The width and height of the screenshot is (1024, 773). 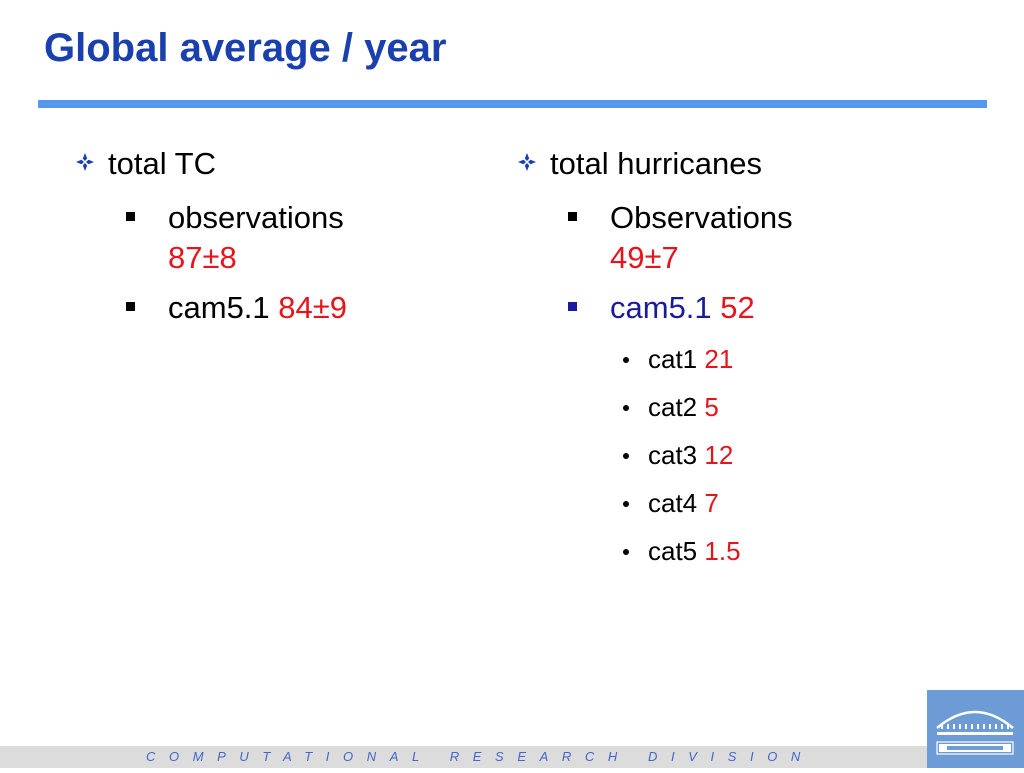 I want to click on category-item-cat5: cat5 1.5, so click(x=726, y=551).